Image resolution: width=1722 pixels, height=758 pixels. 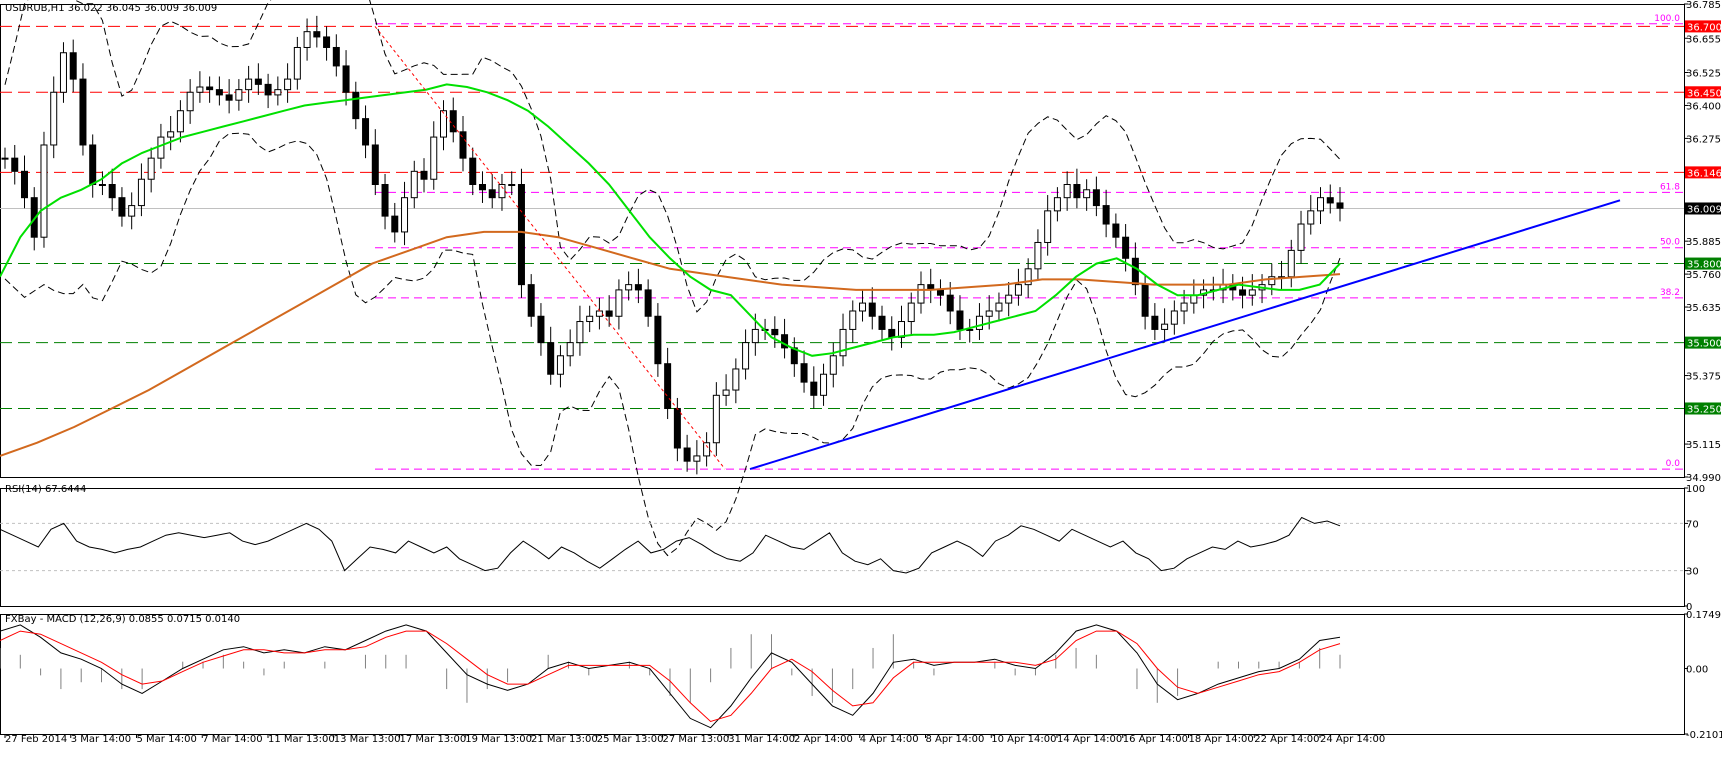 I want to click on fib-trend-line, so click(x=550, y=248).